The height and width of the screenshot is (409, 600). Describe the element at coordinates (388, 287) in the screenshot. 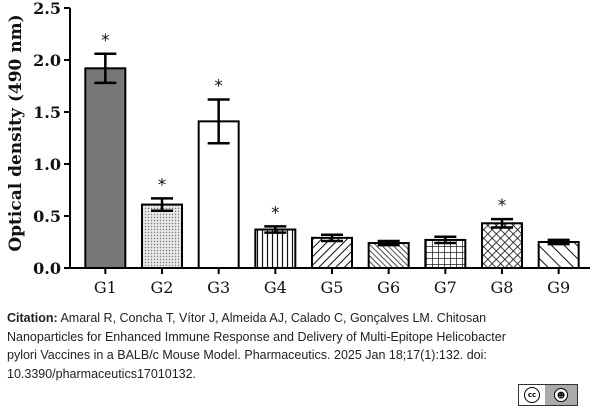

I see `x-tick-label: G6` at that location.